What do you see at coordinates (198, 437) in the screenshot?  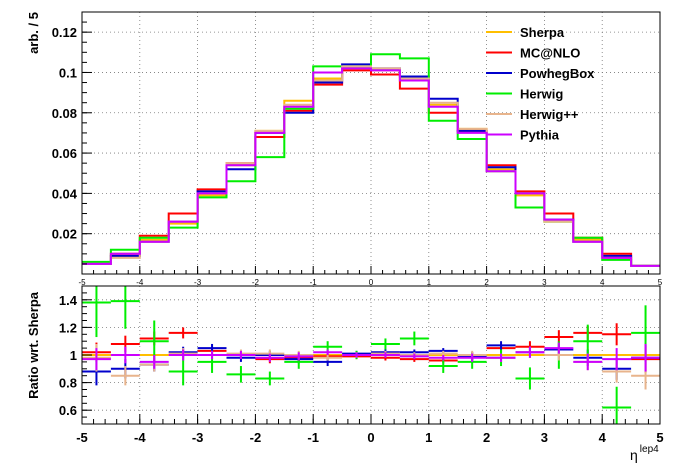 I see `bottom-x-tick-label: -3` at bounding box center [198, 437].